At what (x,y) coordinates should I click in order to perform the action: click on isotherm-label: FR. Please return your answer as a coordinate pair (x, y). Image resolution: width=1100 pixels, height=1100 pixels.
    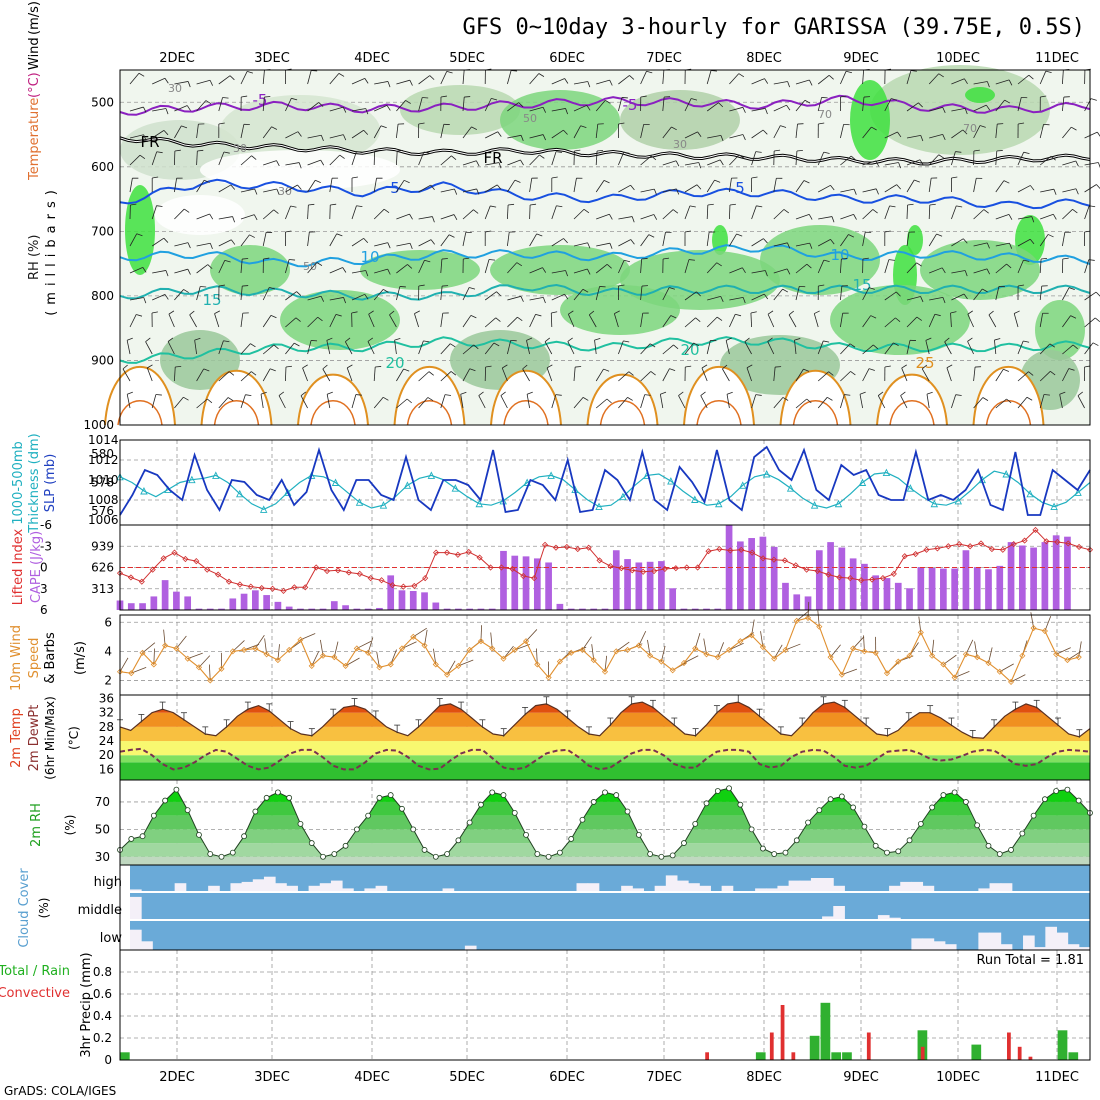
    Looking at the image, I should click on (149, 142).